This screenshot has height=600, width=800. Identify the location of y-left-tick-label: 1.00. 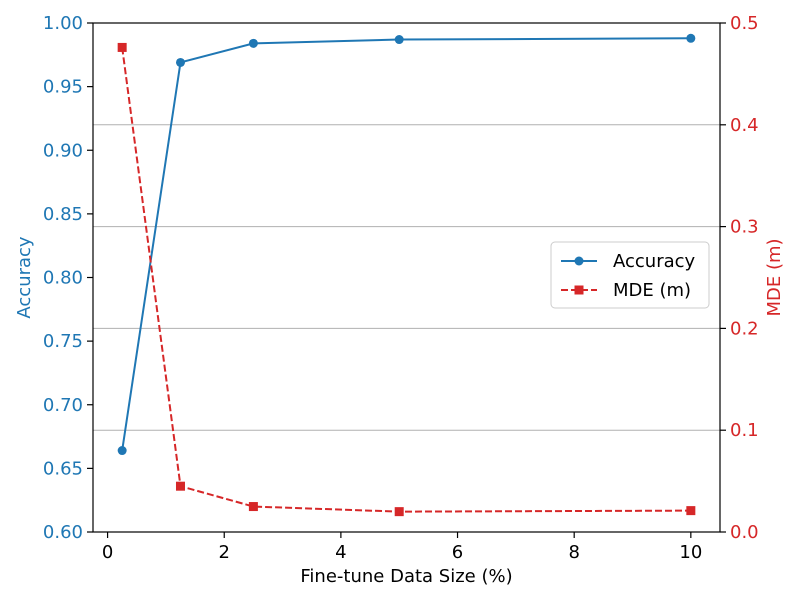
(63, 23).